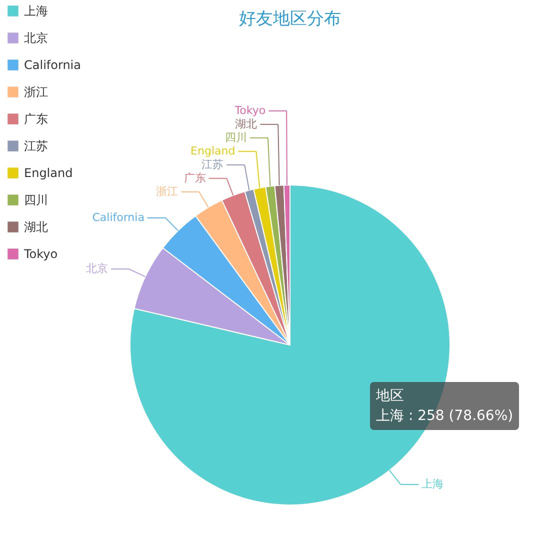 The image size is (546, 541). Describe the element at coordinates (36, 200) in the screenshot. I see `legend-label: 四川` at that location.